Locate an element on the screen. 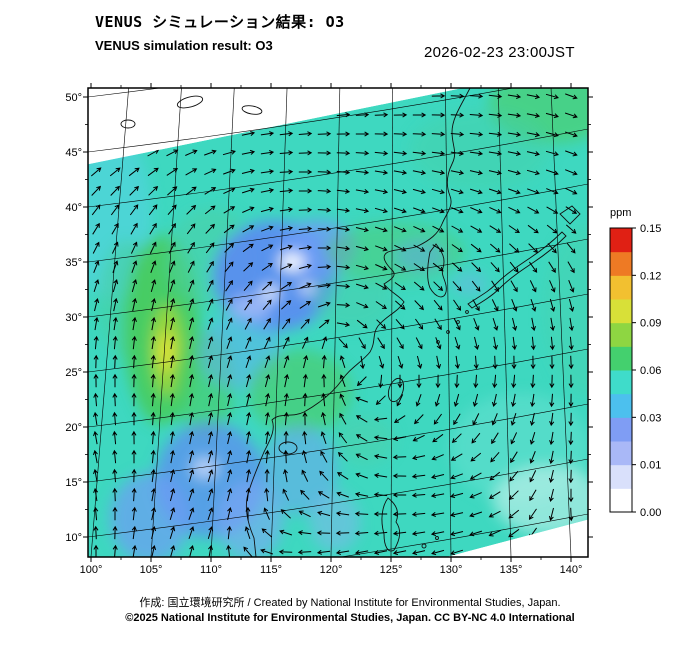  colorbar: 0.15 0.12 0.09 0.06 0.03 0.01 0.00 ppm is located at coordinates (635, 363).